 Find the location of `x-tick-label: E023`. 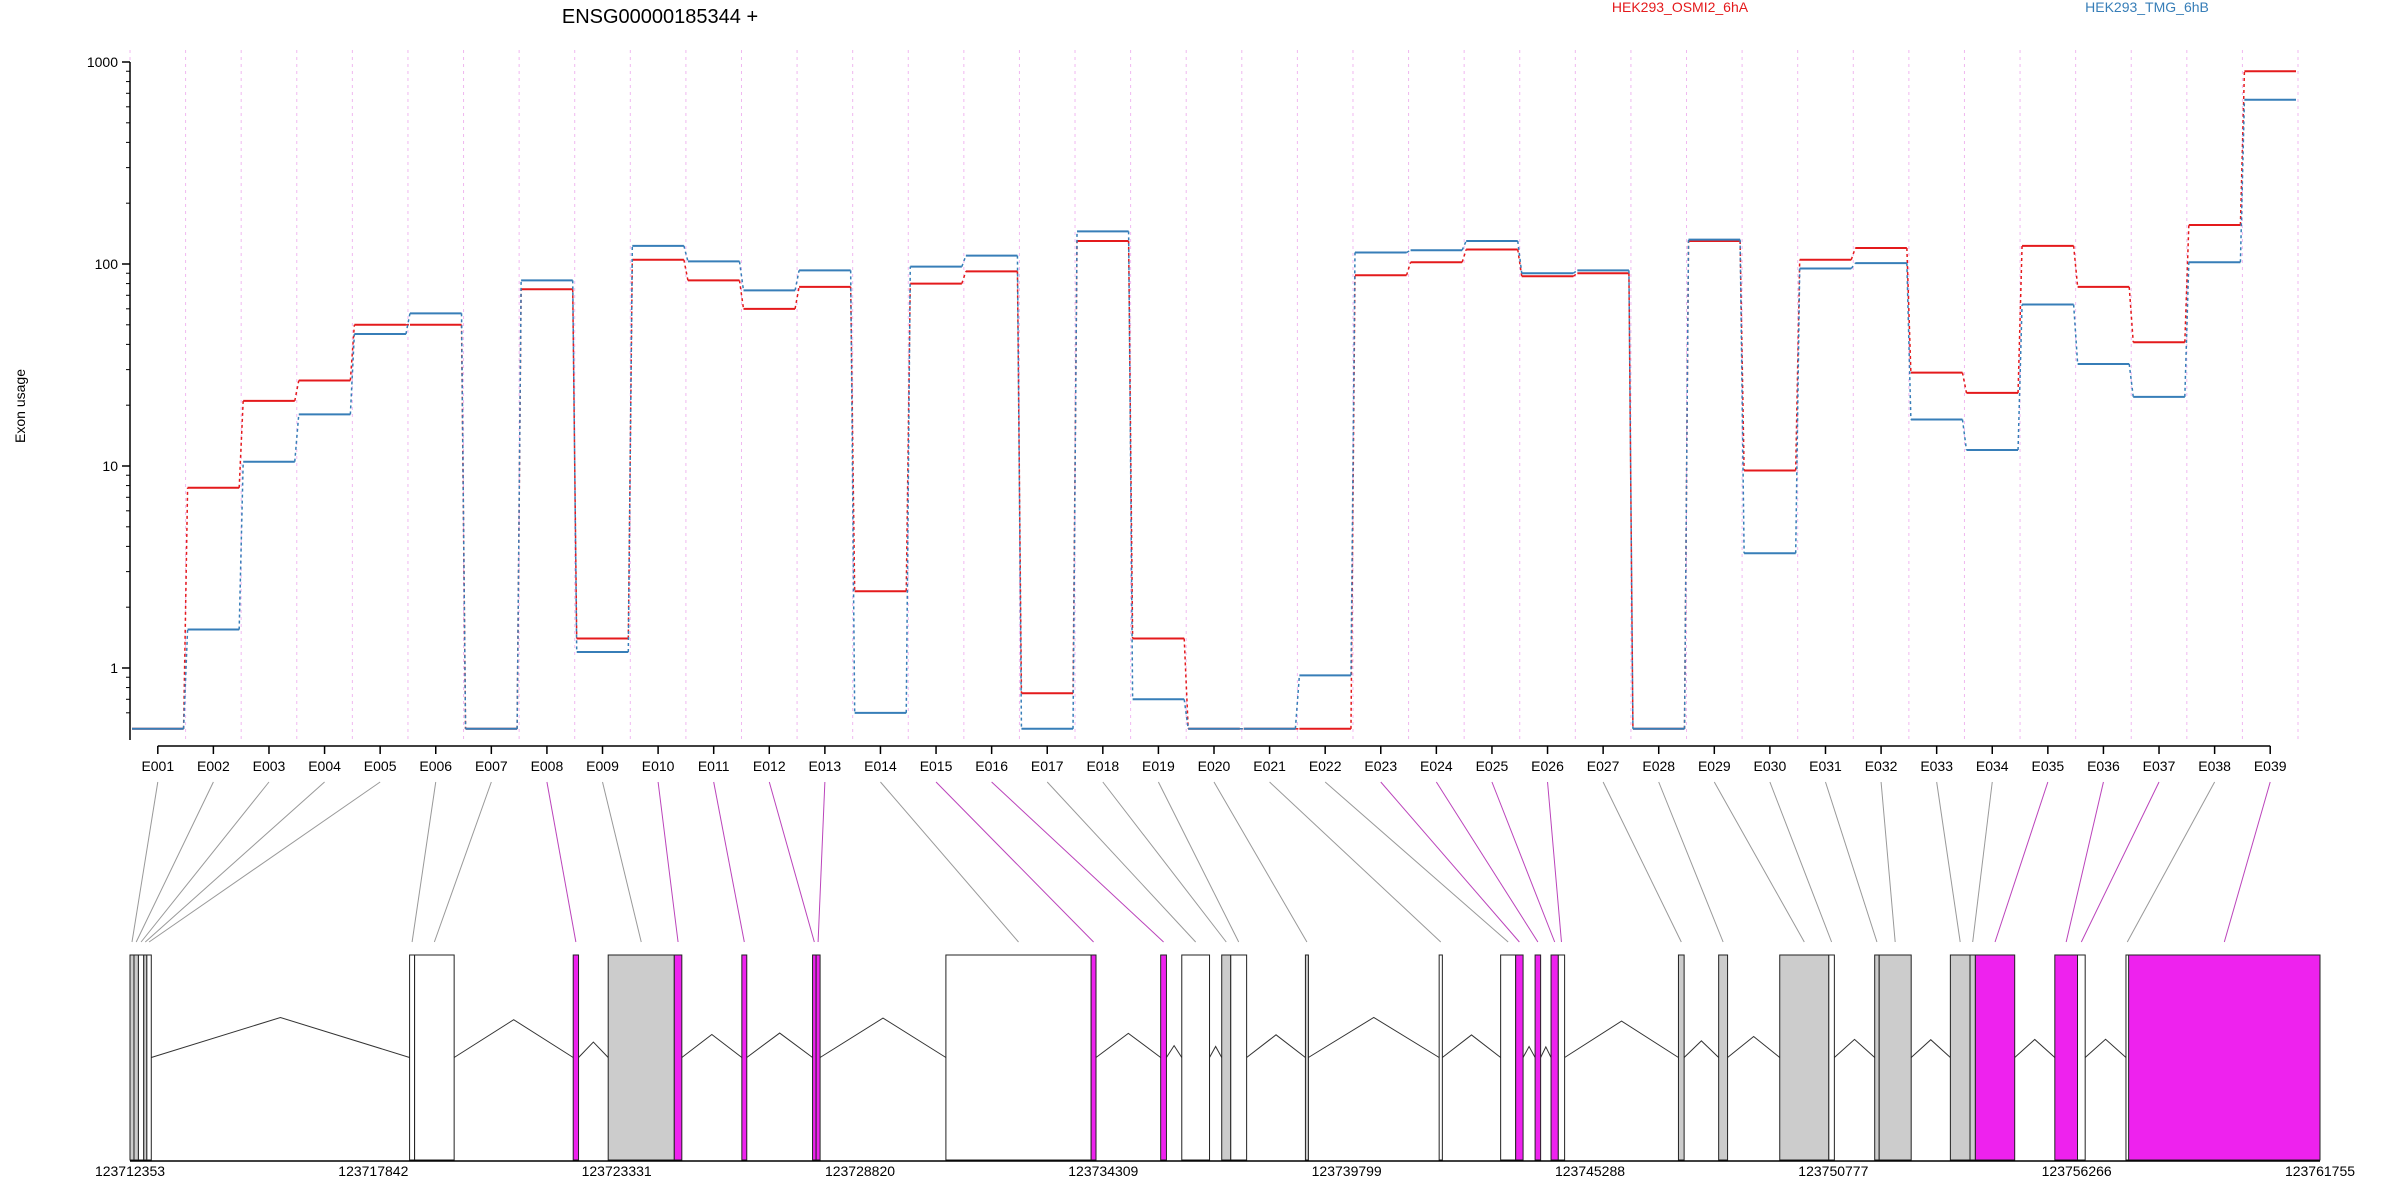

x-tick-label: E023 is located at coordinates (1380, 766).